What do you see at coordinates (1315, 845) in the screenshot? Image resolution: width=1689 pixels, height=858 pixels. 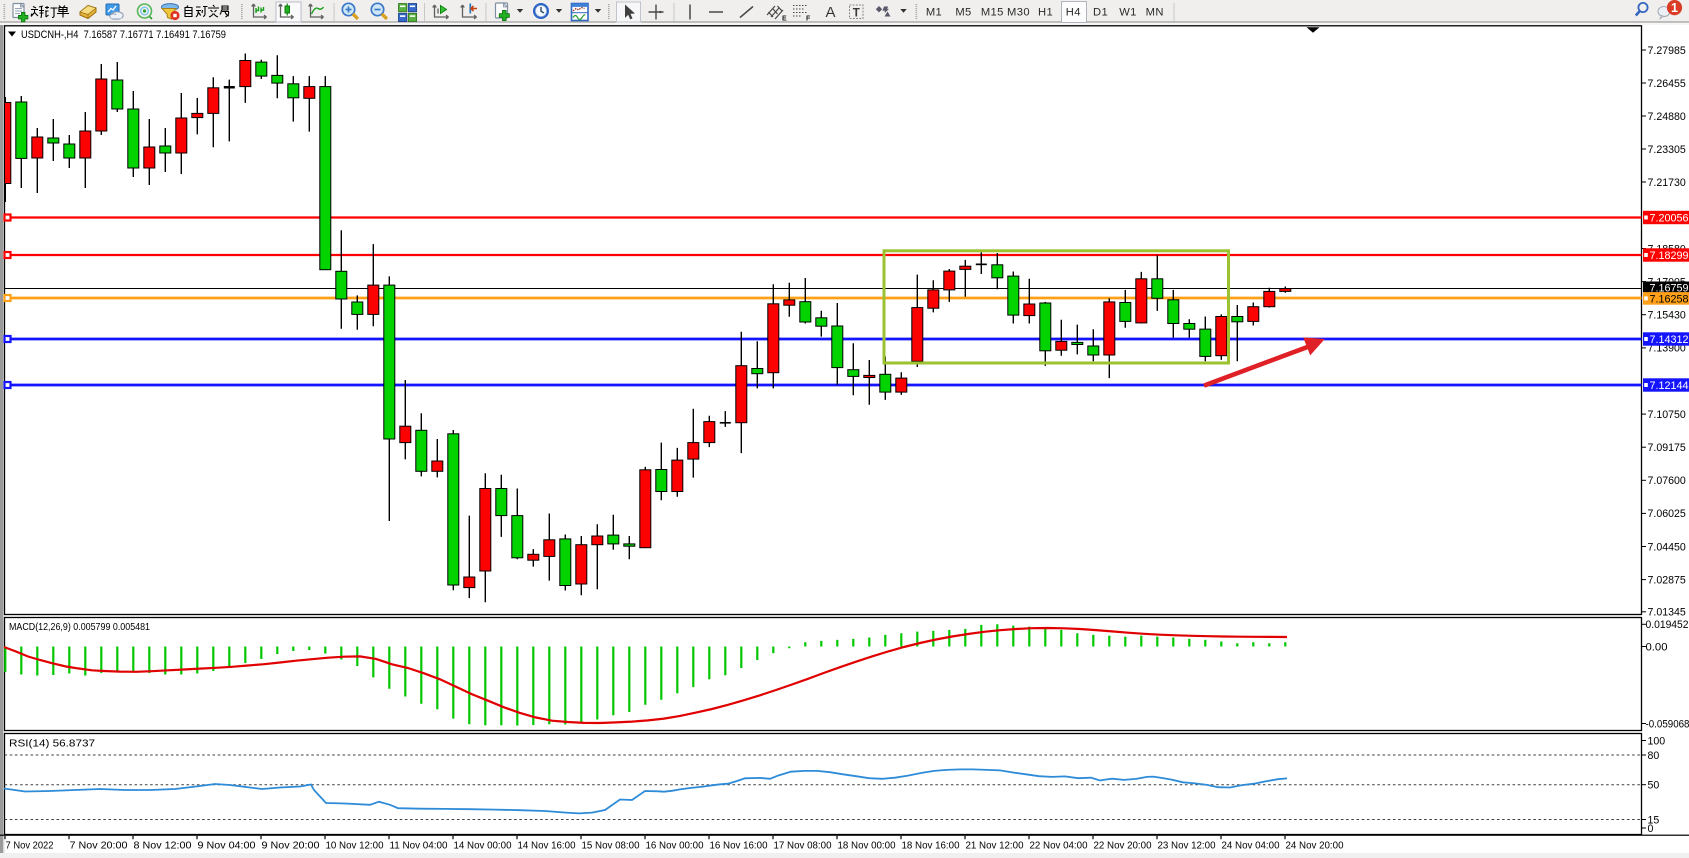 I see `svg-text: 24 Nov 20:00` at bounding box center [1315, 845].